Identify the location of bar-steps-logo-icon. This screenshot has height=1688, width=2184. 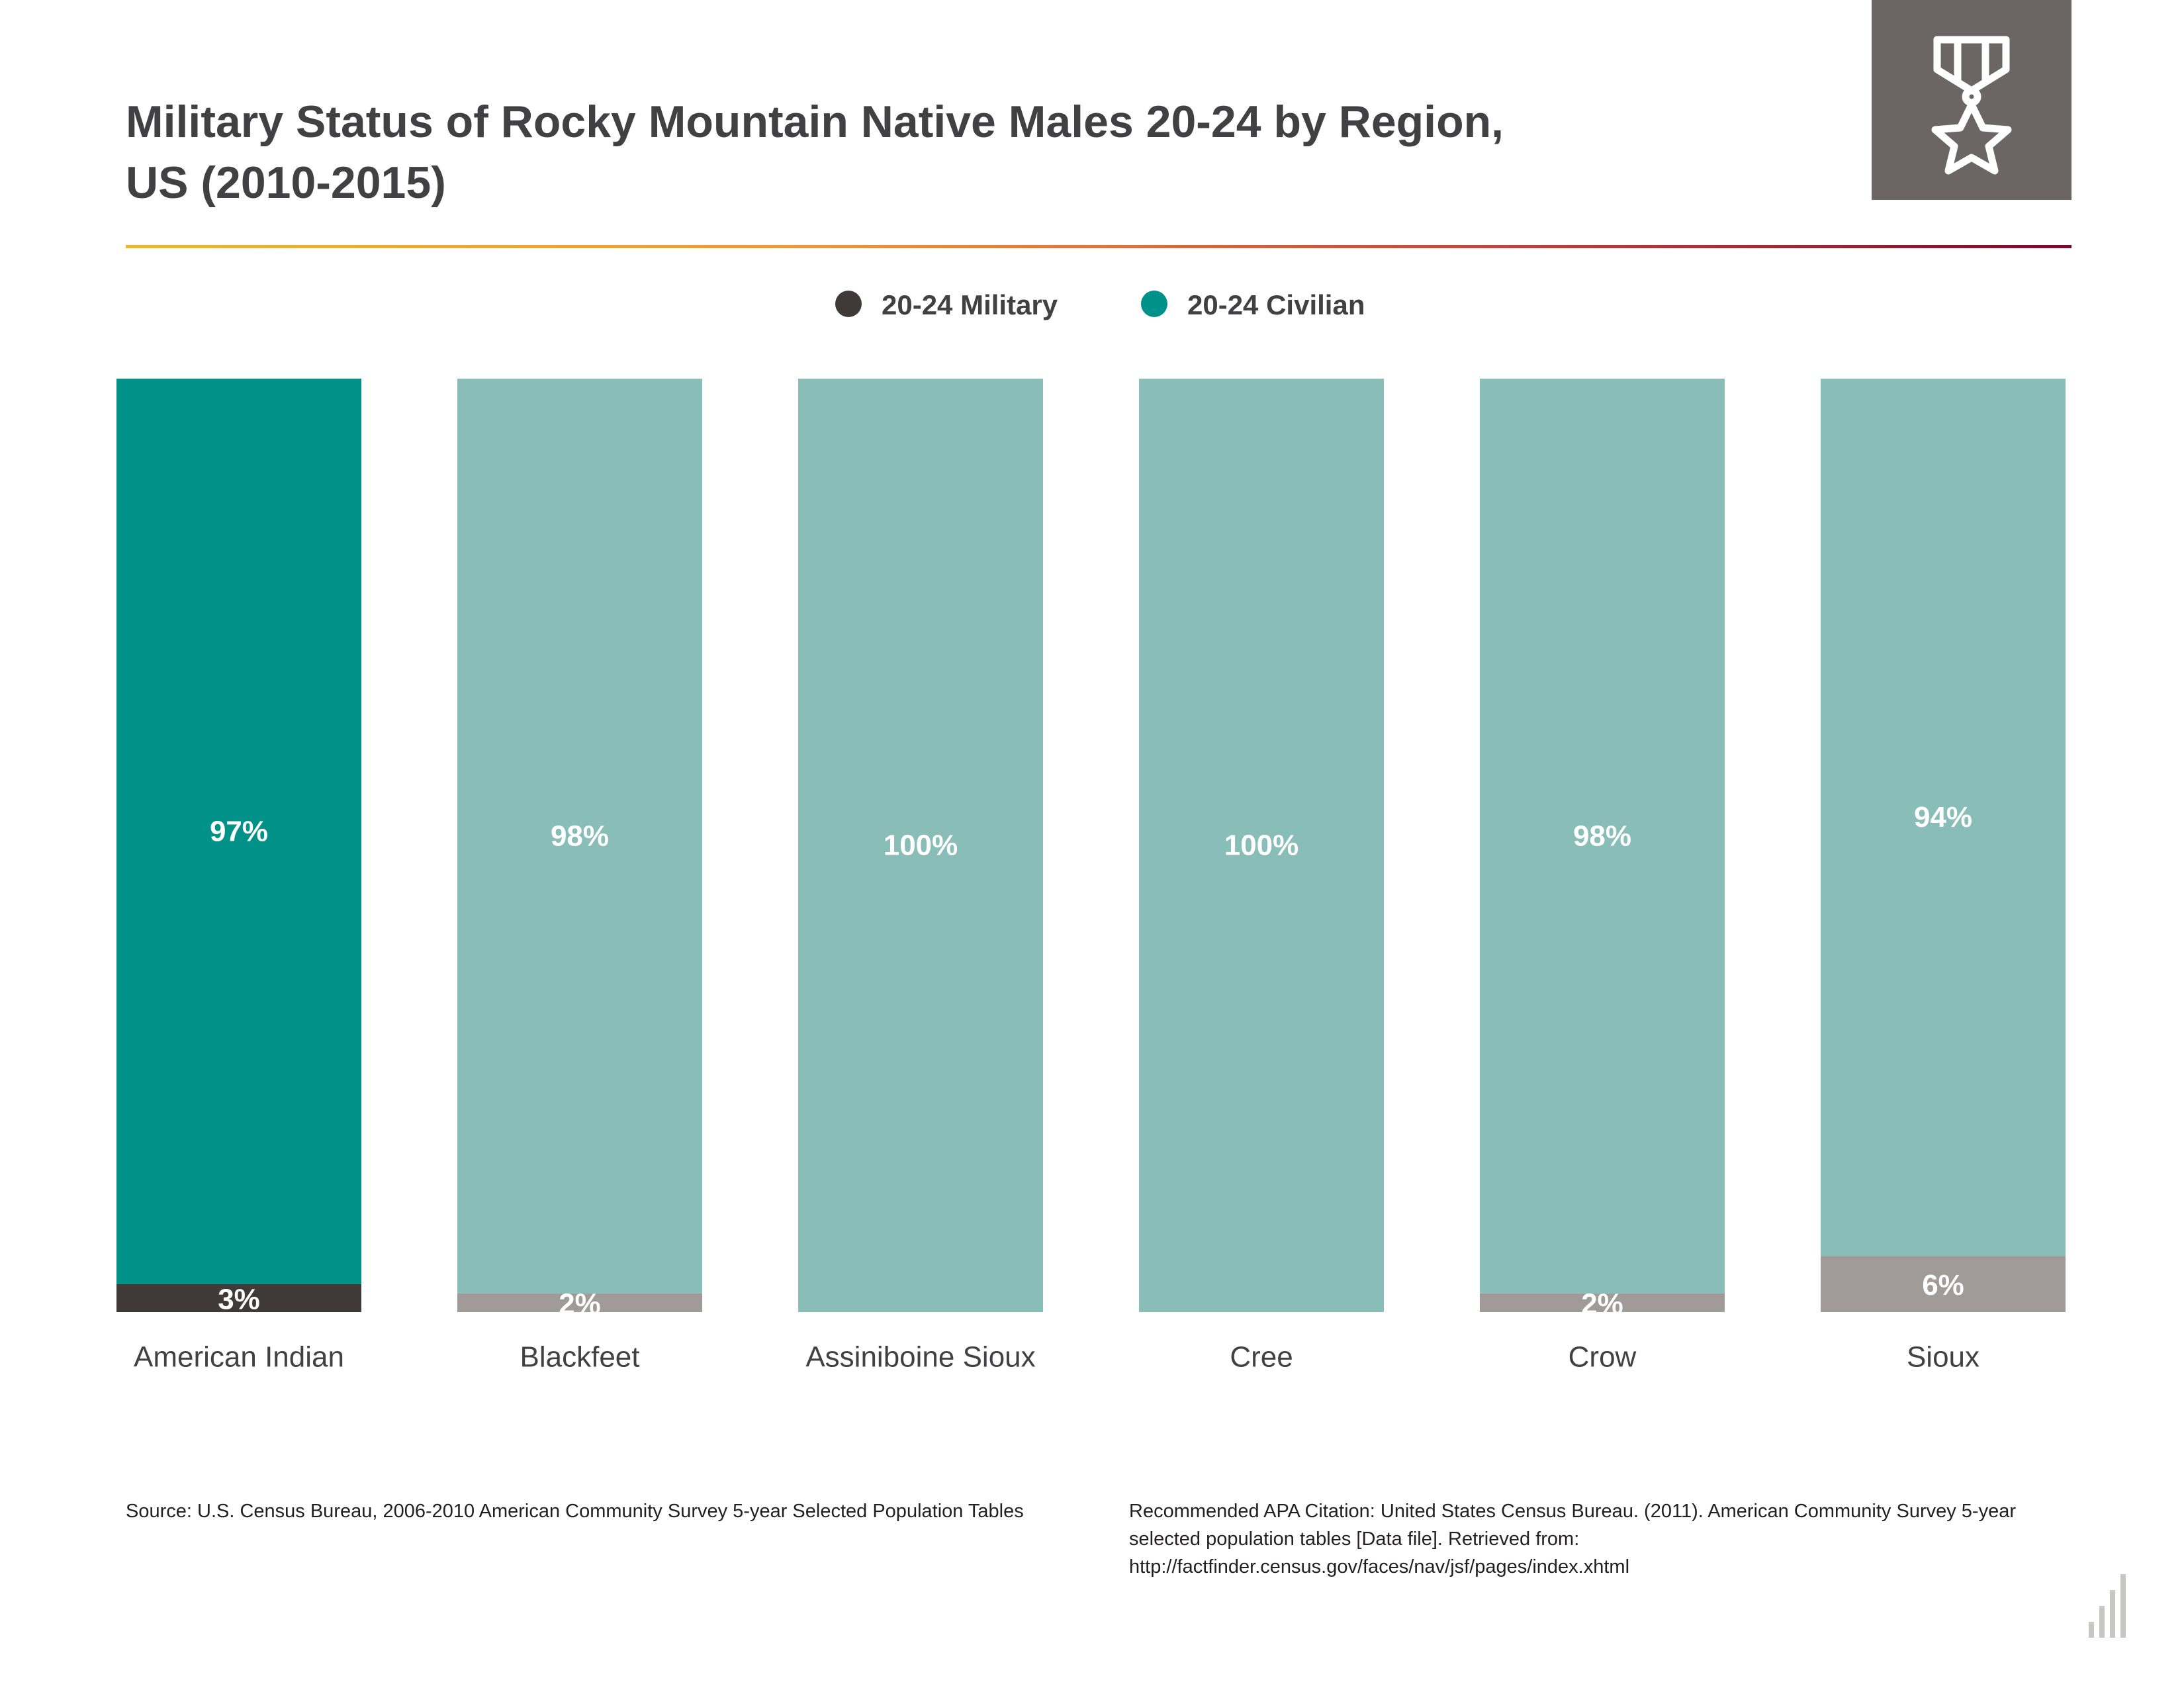
(2107, 1606).